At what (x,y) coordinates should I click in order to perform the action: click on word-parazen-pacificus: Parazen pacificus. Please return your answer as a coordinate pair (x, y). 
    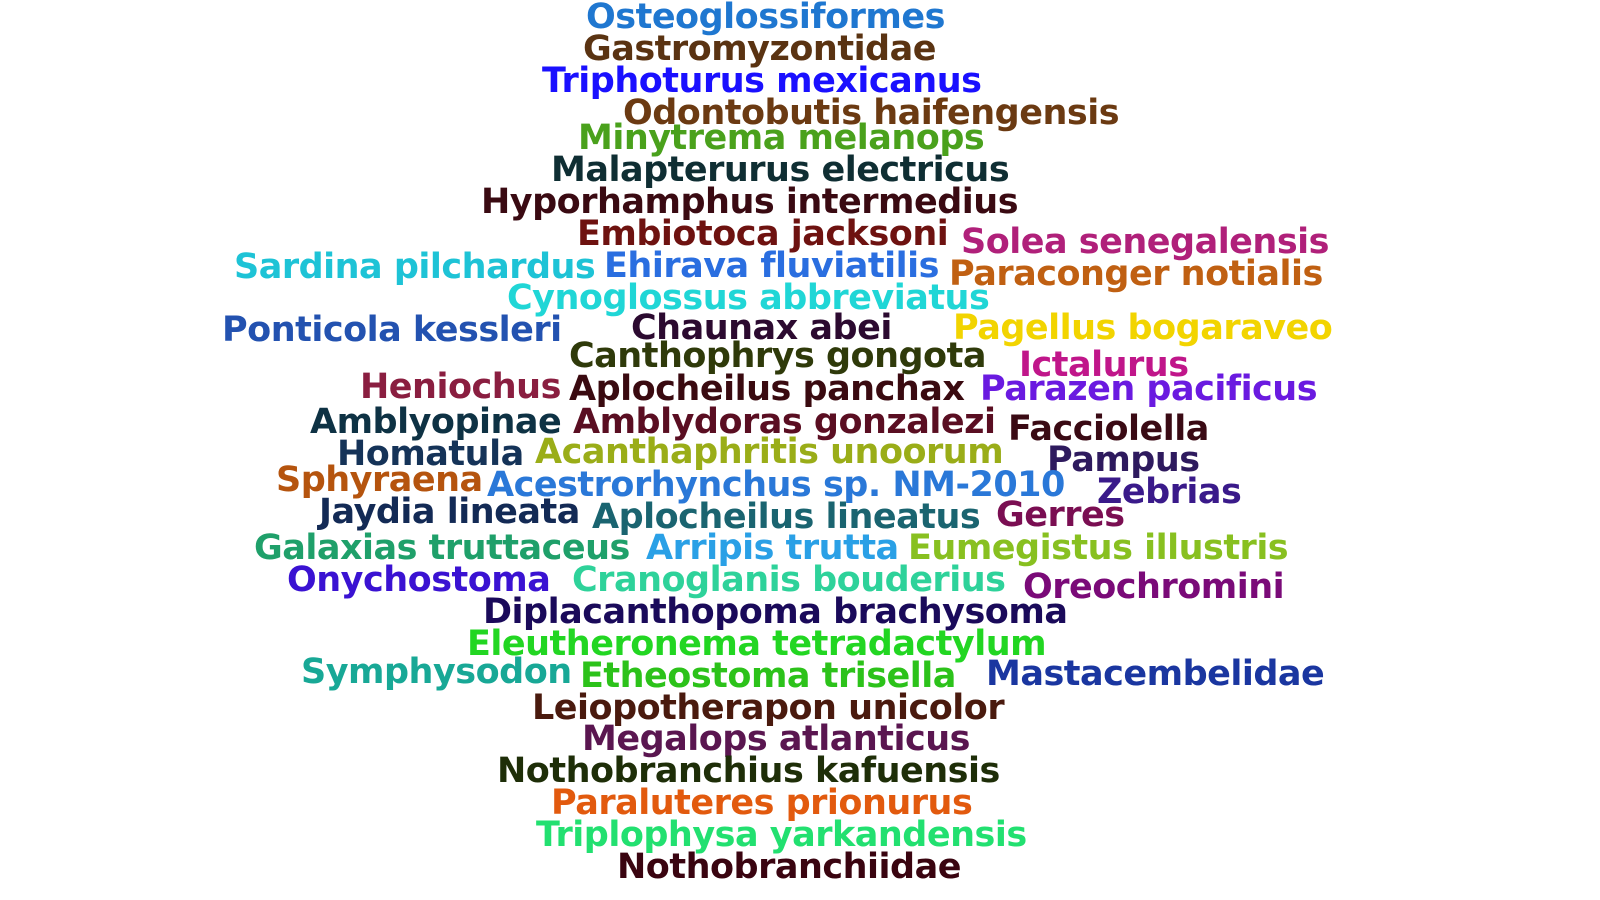
    Looking at the image, I should click on (1149, 389).